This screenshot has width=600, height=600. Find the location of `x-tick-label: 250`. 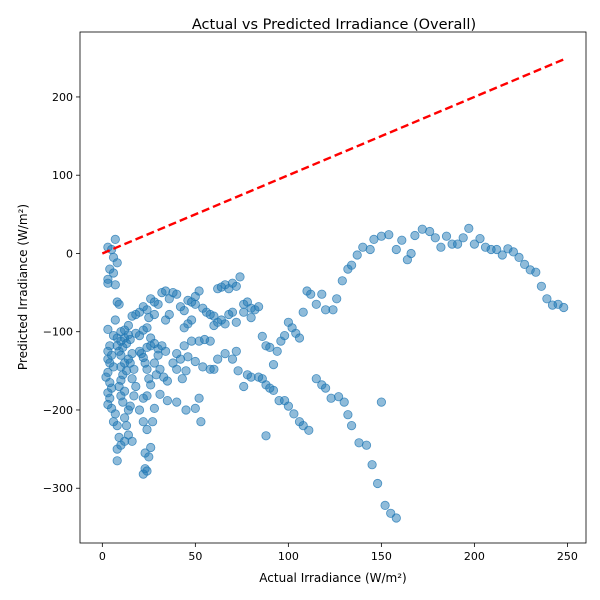

x-tick-label: 250 is located at coordinates (567, 556).